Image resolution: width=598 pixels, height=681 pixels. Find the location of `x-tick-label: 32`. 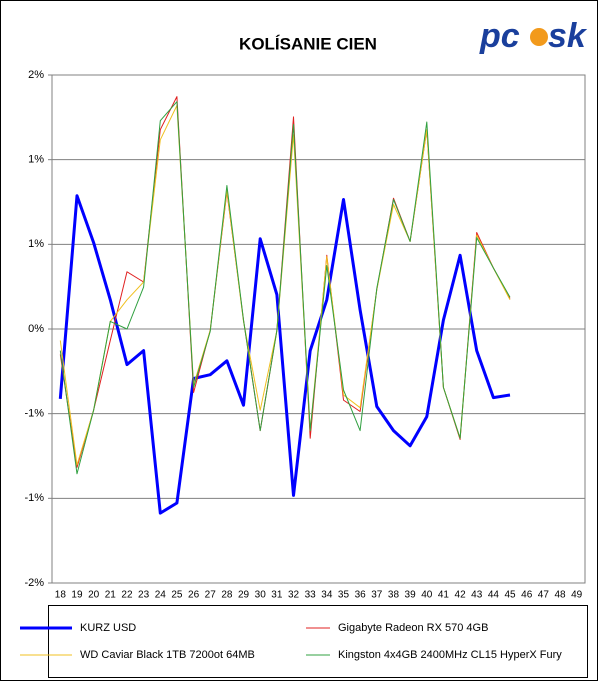

x-tick-label: 32 is located at coordinates (294, 595).